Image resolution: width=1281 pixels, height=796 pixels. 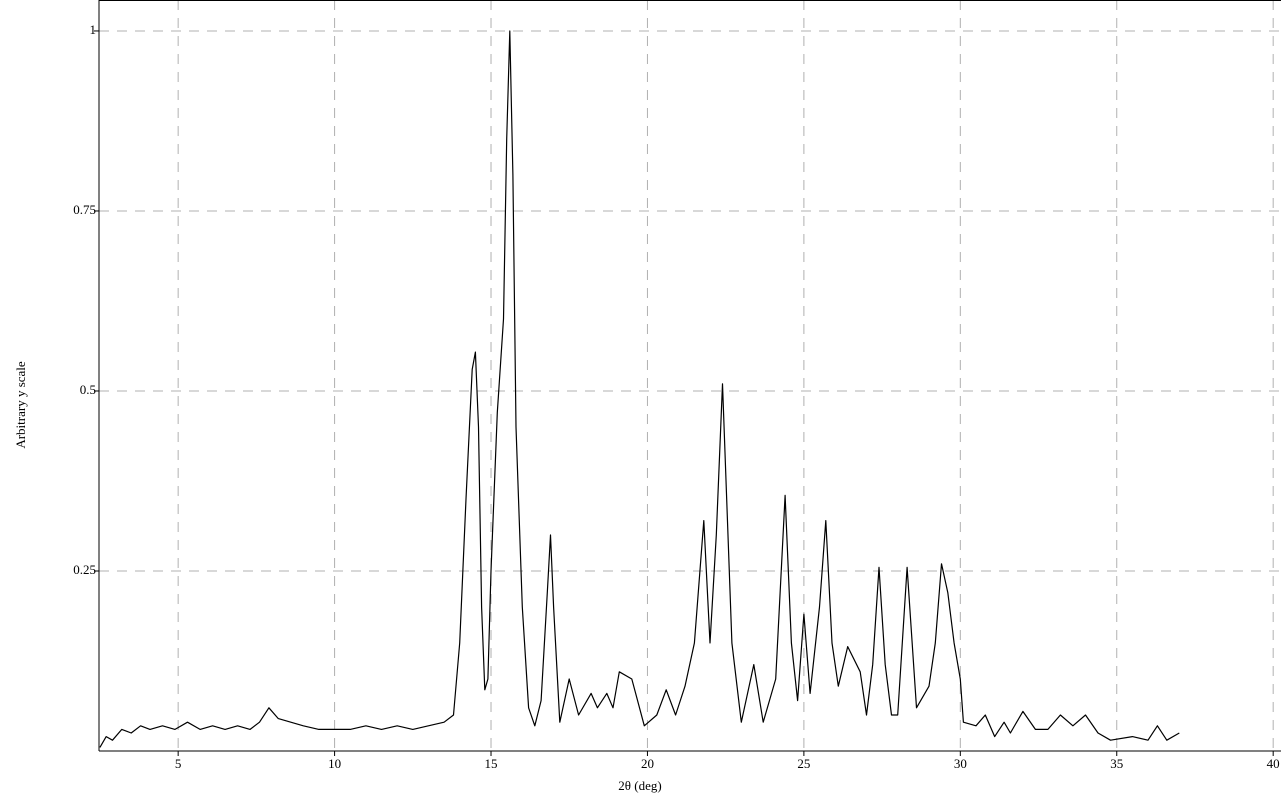 What do you see at coordinates (491, 763) in the screenshot?
I see `x-tick-label: 15` at bounding box center [491, 763].